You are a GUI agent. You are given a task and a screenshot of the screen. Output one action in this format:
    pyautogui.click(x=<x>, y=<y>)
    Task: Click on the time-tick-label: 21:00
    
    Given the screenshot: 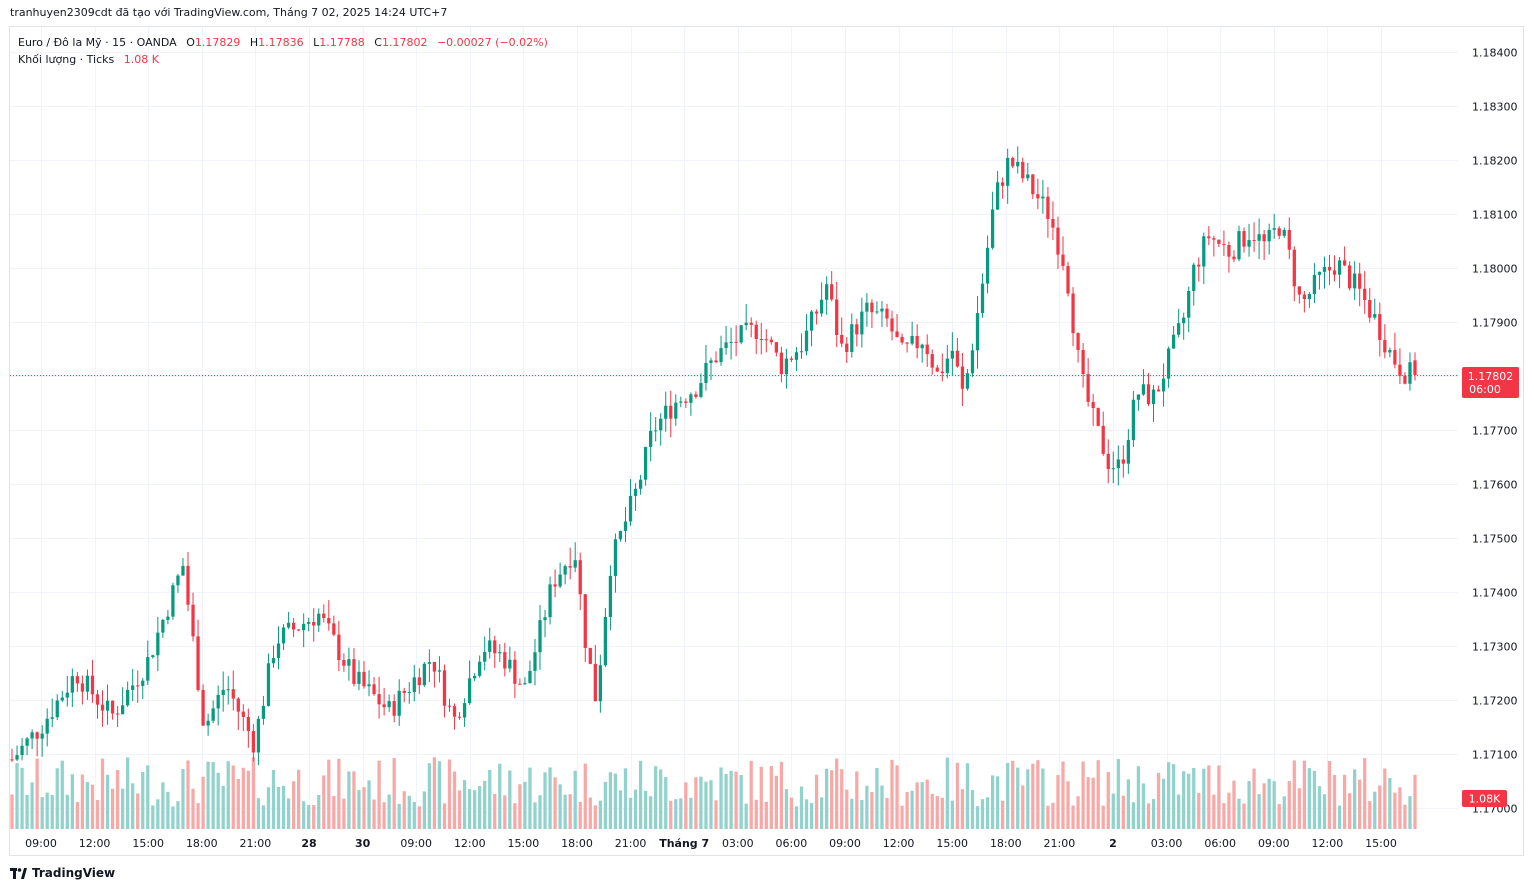 What is the action you would take?
    pyautogui.click(x=256, y=843)
    